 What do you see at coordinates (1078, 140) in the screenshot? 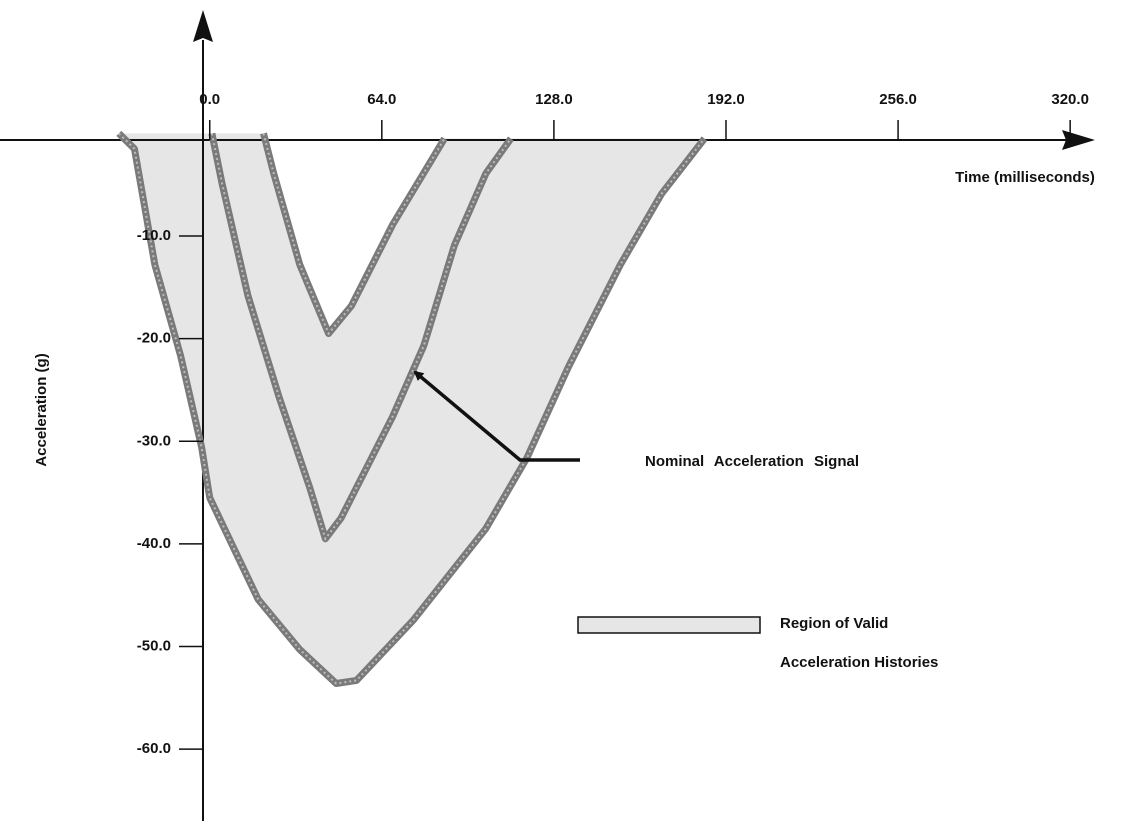
I see `x-axis-arrow` at bounding box center [1078, 140].